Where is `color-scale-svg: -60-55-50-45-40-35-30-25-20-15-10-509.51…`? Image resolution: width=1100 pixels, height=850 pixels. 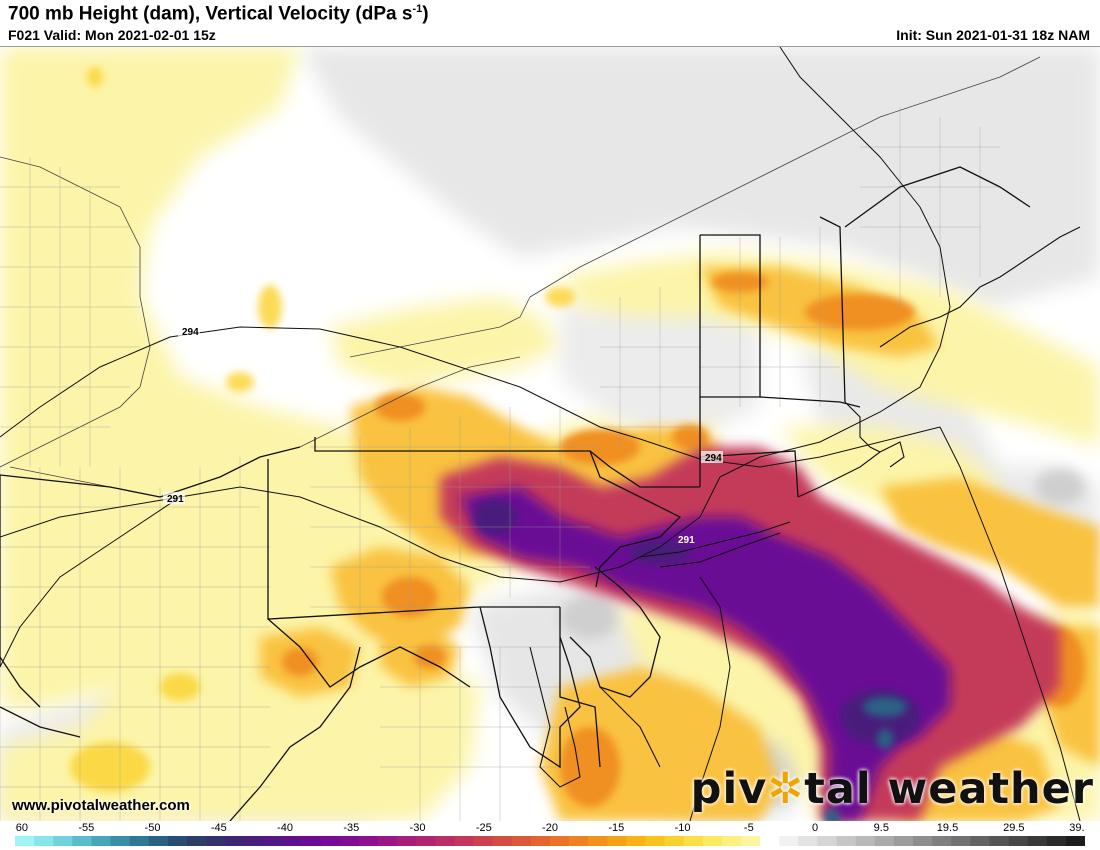
color-scale-svg: -60-55-50-45-40-35-30-25-20-15-10-509.51… is located at coordinates (550, 834).